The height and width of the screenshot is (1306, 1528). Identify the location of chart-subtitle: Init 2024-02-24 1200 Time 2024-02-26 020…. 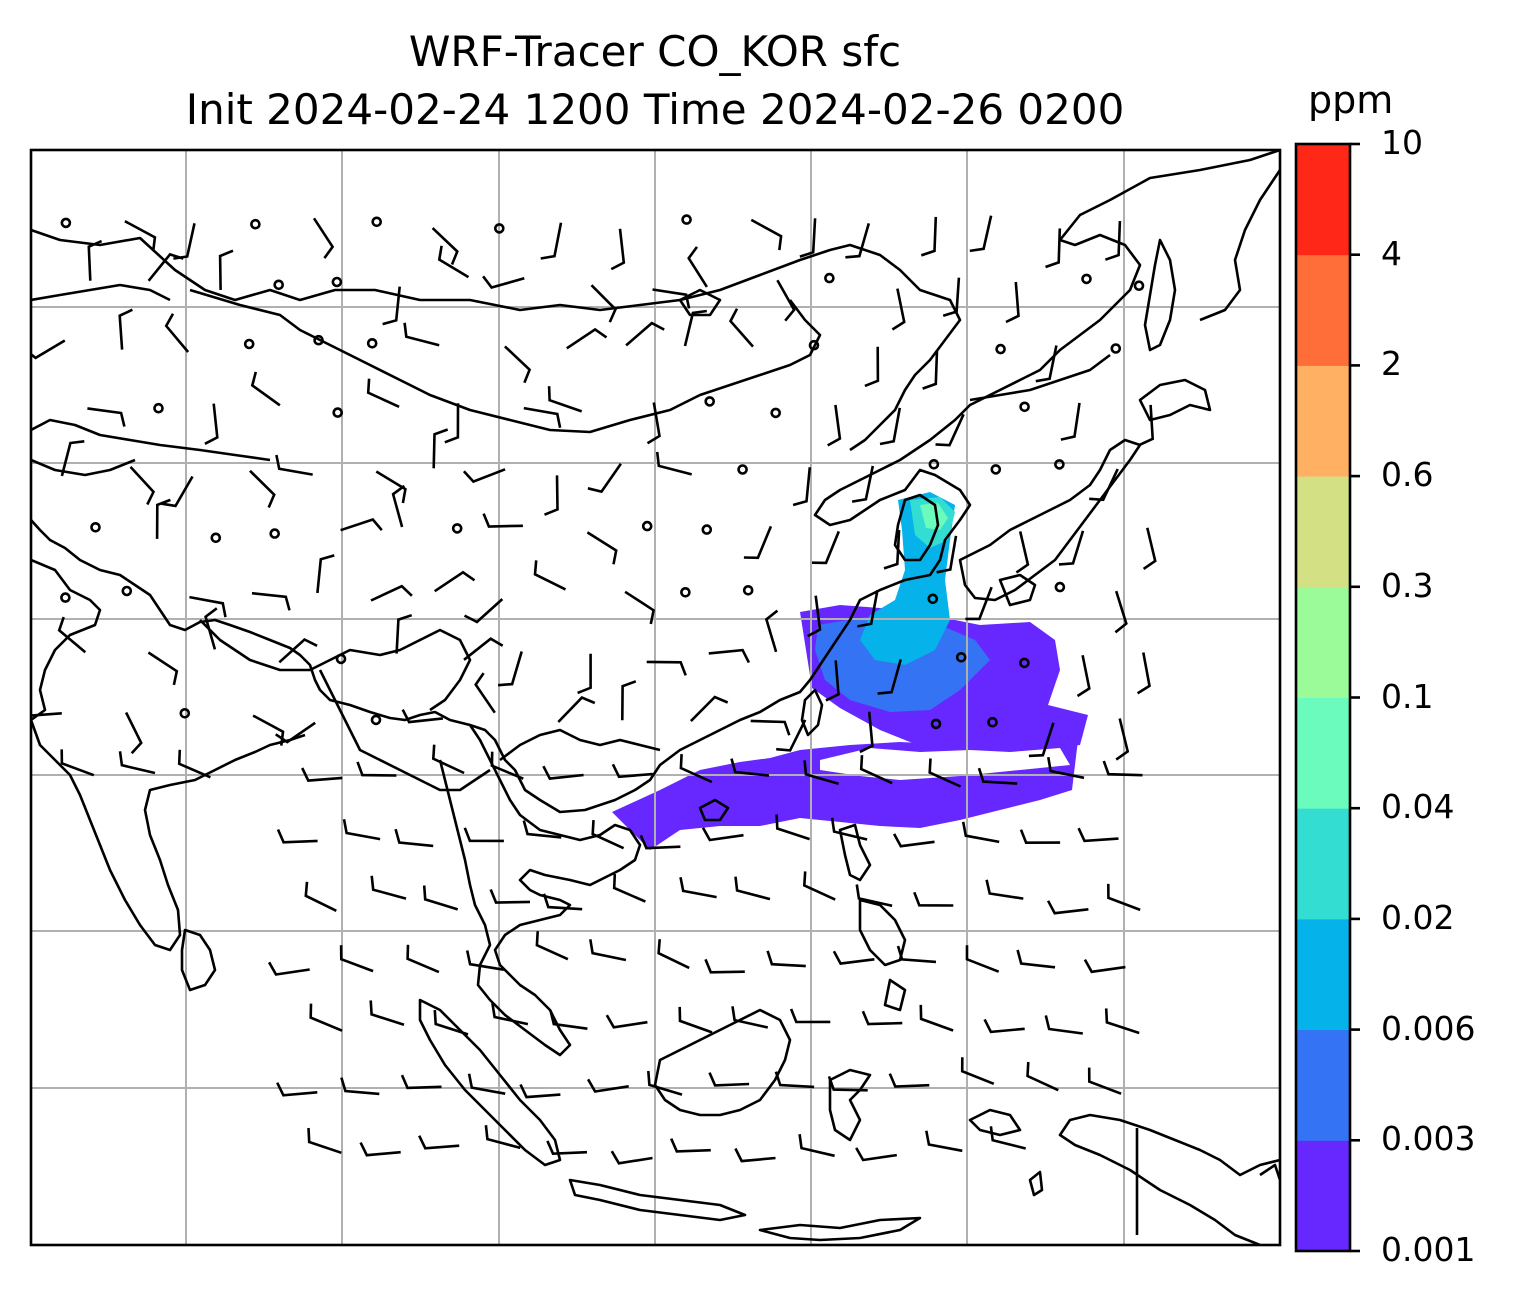
(655, 109).